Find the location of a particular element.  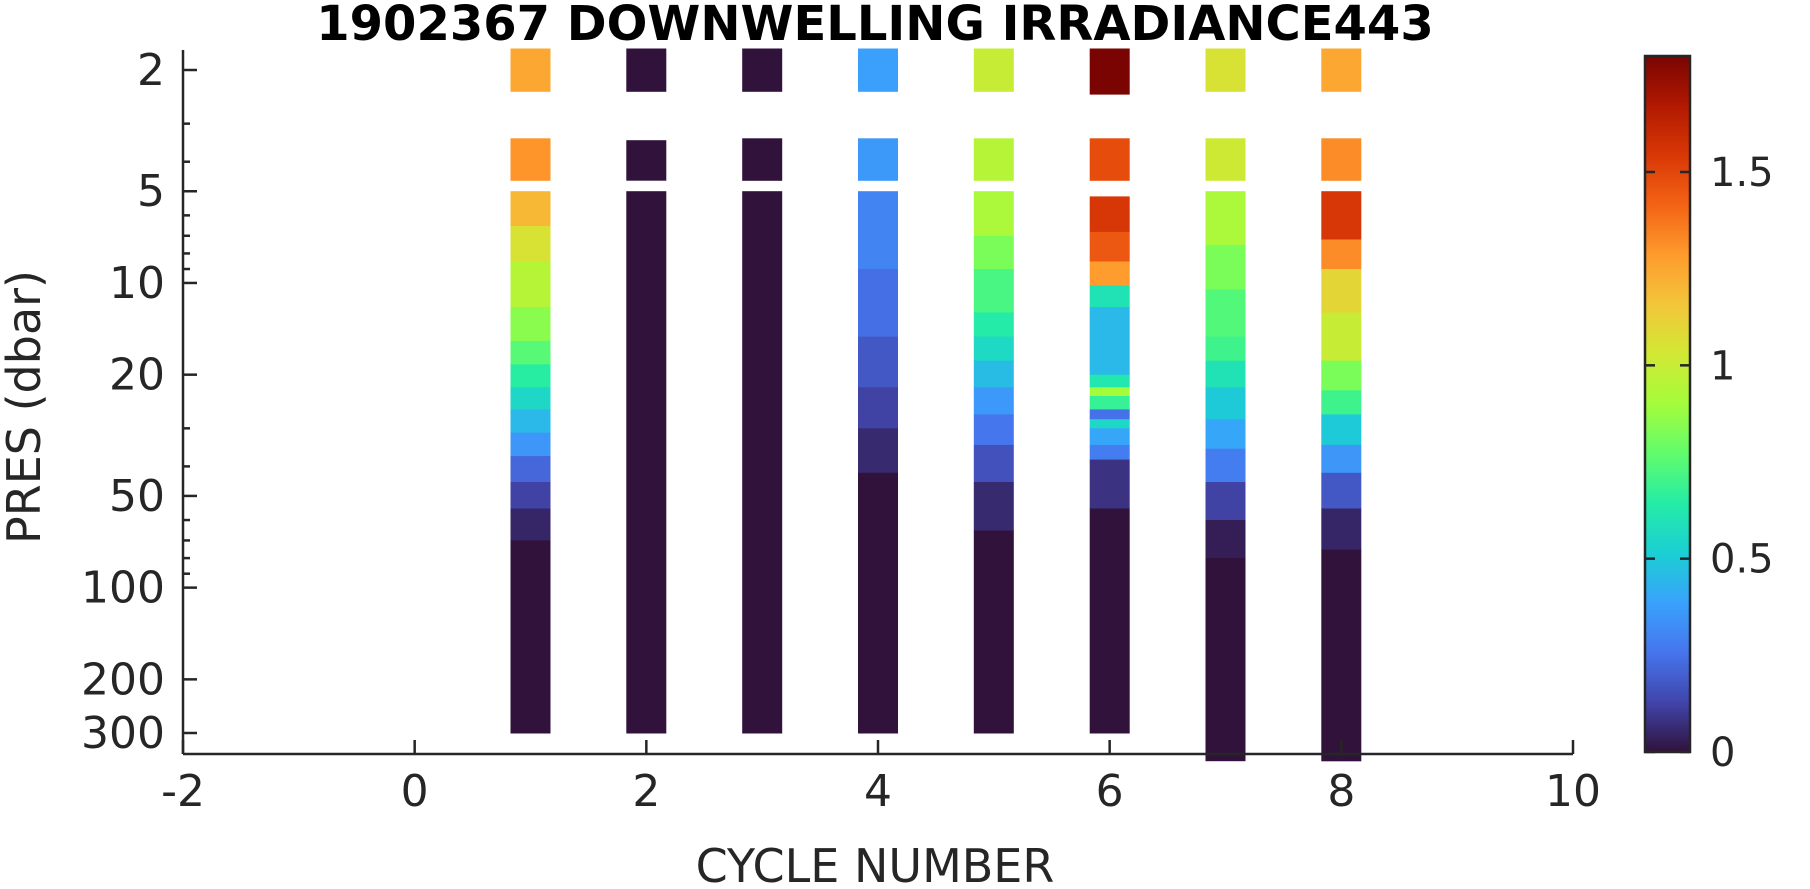

y-tick-label: 5 is located at coordinates (151, 191).